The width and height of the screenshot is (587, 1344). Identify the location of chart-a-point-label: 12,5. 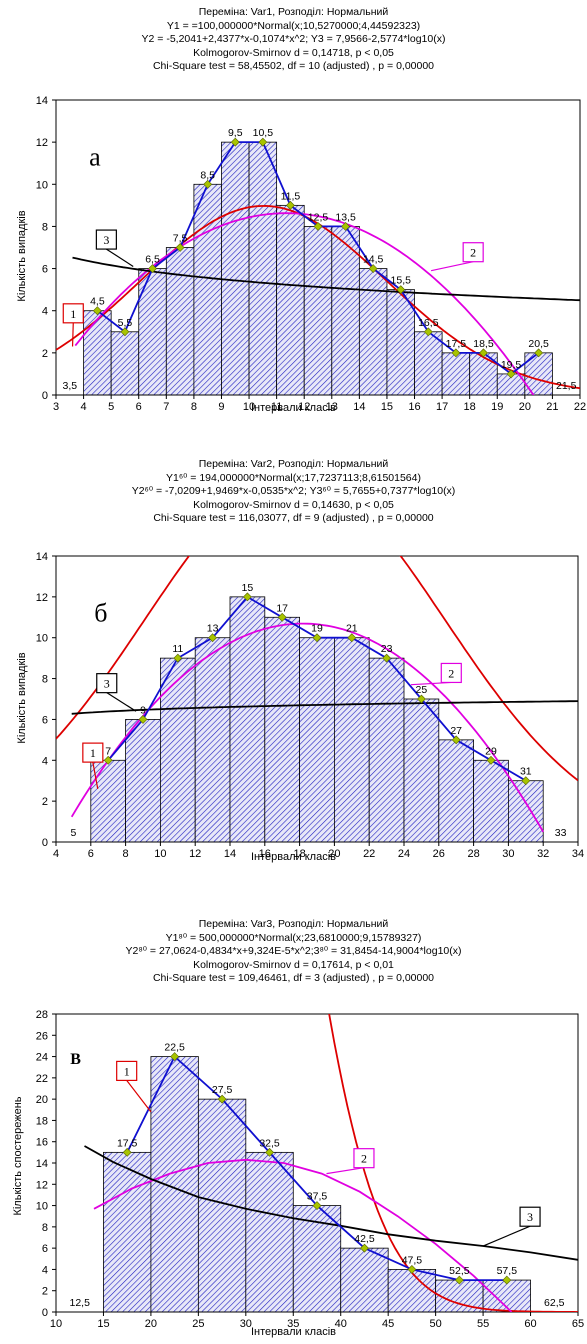
(318, 217).